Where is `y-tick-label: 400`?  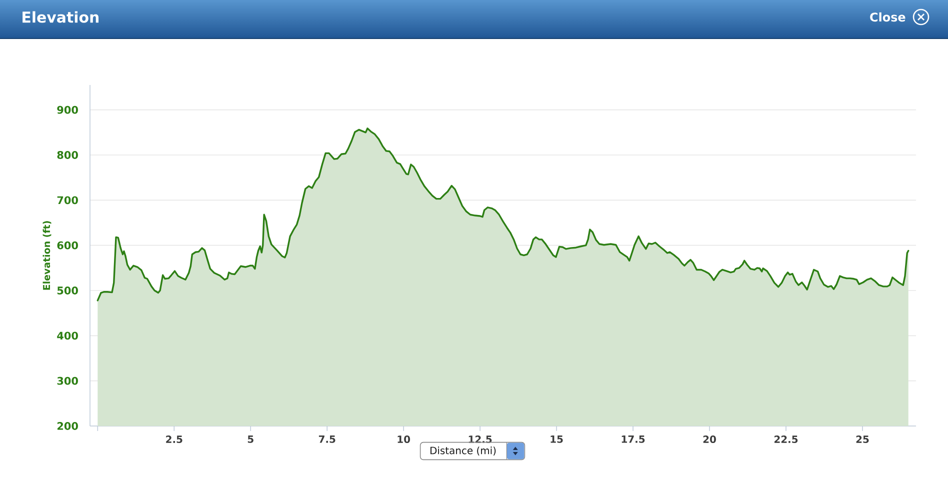
y-tick-label: 400 is located at coordinates (67, 336).